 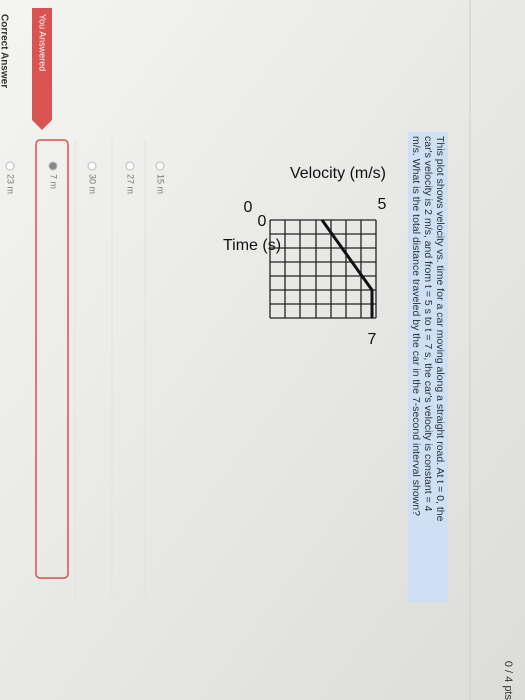 What do you see at coordinates (372, 339) in the screenshot?
I see `graph-x-max: 7` at bounding box center [372, 339].